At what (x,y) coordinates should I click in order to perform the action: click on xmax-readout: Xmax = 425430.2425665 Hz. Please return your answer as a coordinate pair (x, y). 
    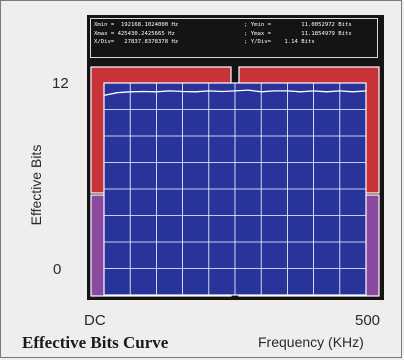
    Looking at the image, I should click on (134, 33).